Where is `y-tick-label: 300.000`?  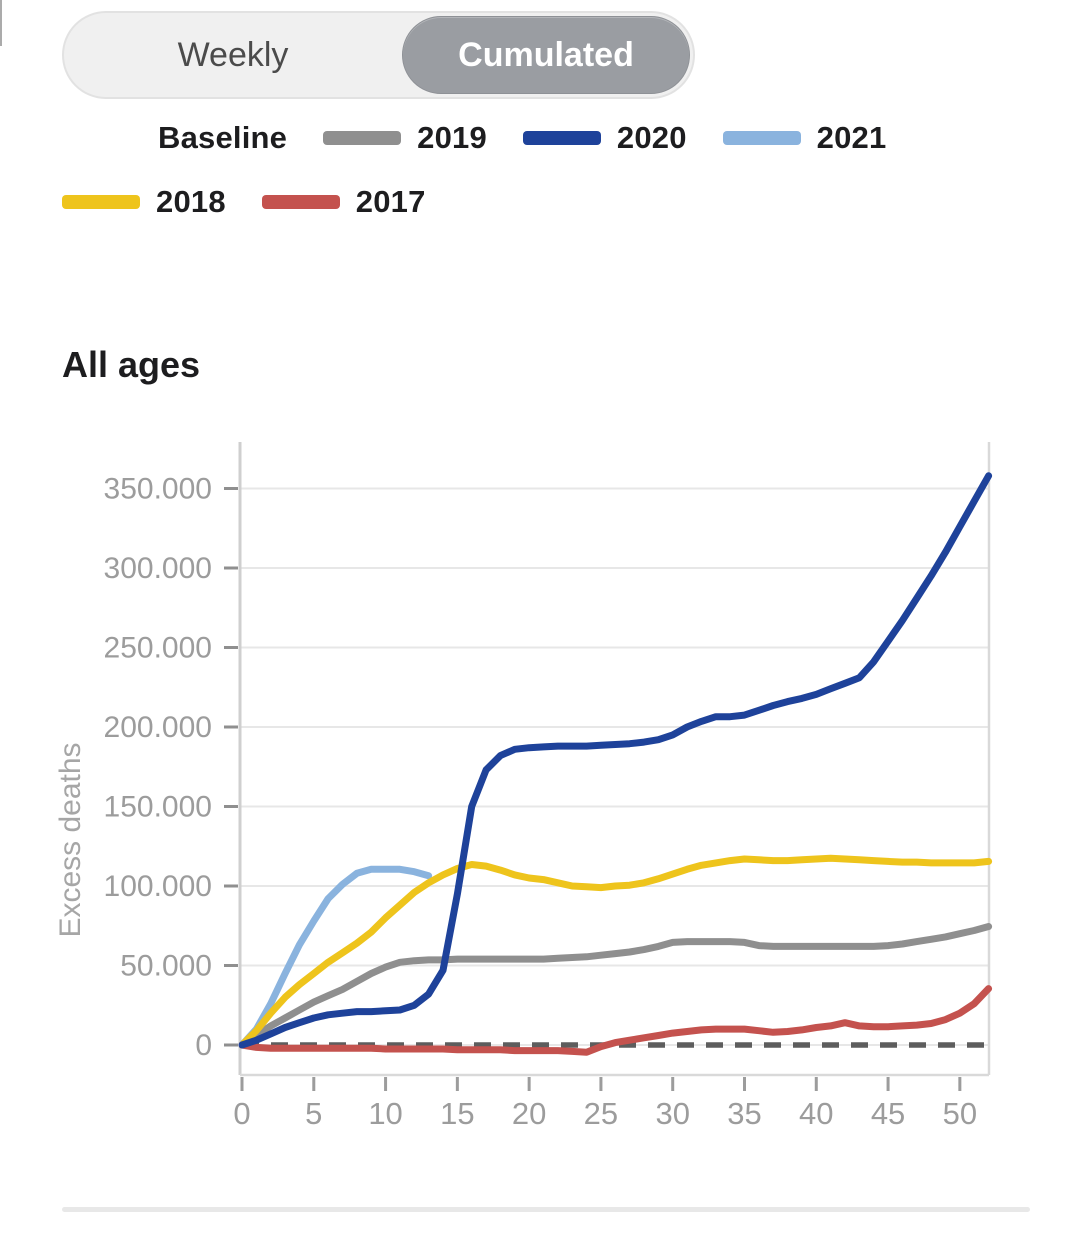
y-tick-label: 300.000 is located at coordinates (158, 568).